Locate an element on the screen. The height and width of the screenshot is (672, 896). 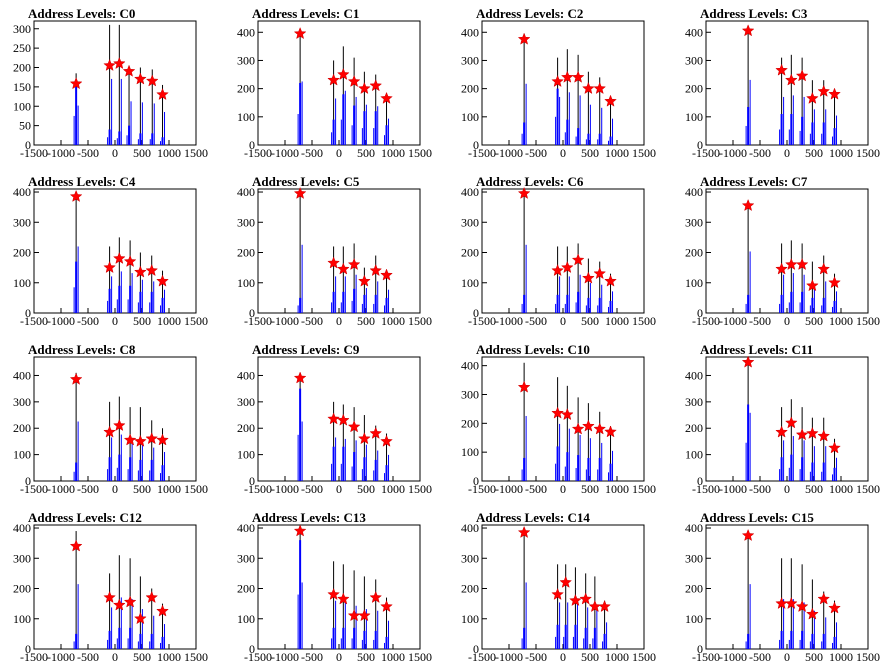
x-tick-label: -1500 is located at coordinates (482, 153).